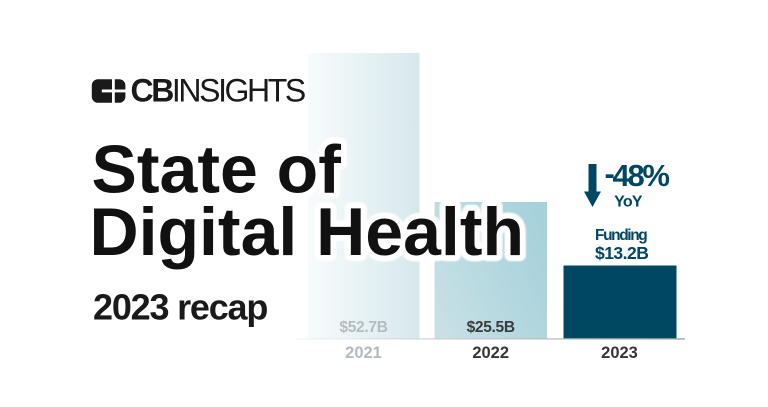 This screenshot has height=407, width=768. I want to click on svg-text: State of, so click(217, 169).